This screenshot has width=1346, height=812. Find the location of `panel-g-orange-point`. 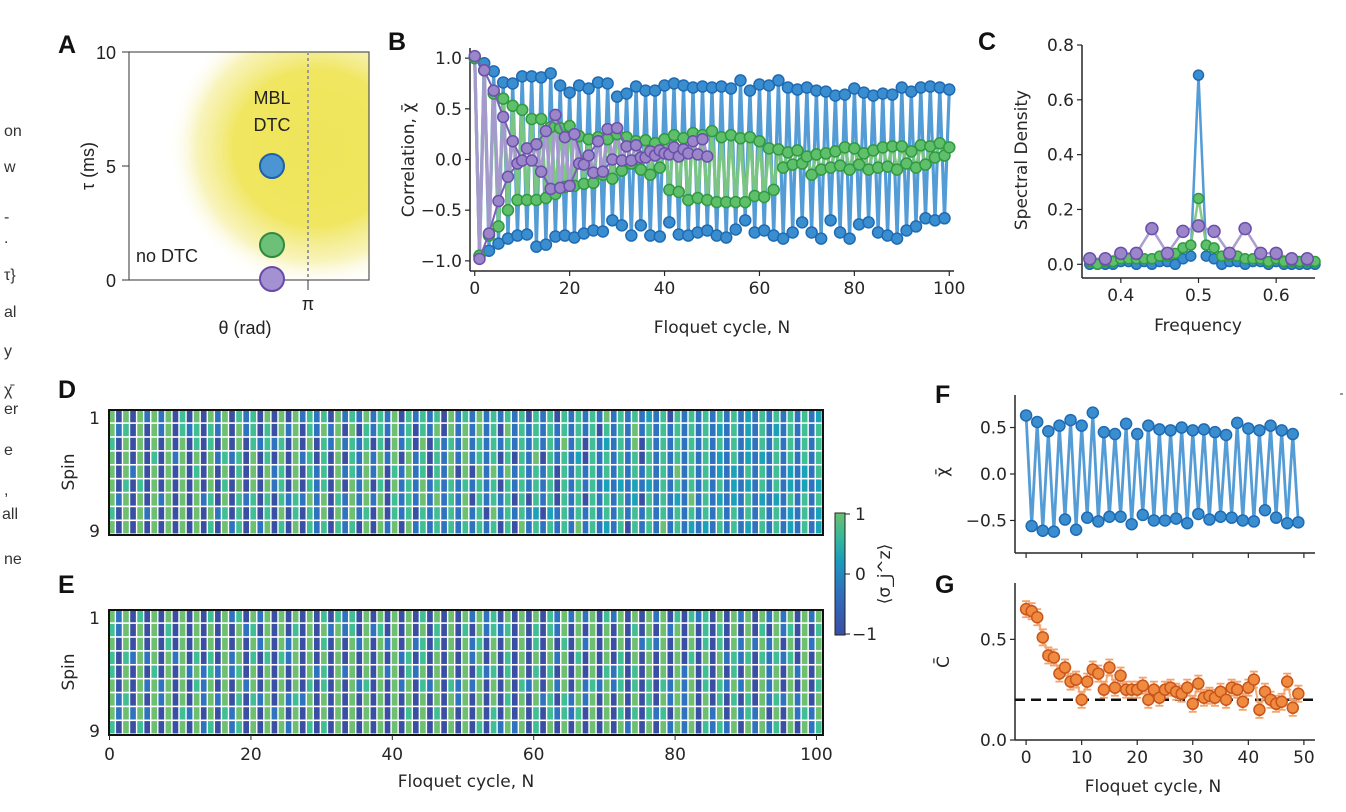

panel-g-orange-point is located at coordinates (1081, 699).